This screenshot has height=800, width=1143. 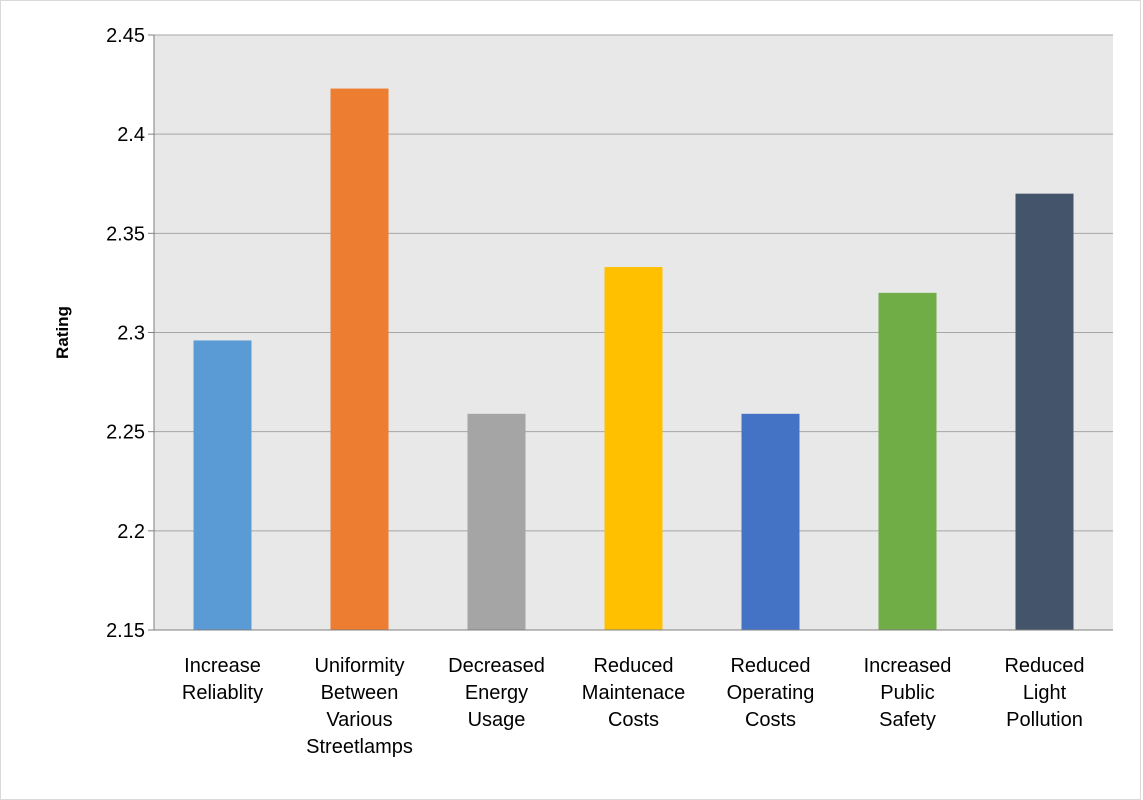 What do you see at coordinates (62, 332) in the screenshot?
I see `y-axis-title: Rating` at bounding box center [62, 332].